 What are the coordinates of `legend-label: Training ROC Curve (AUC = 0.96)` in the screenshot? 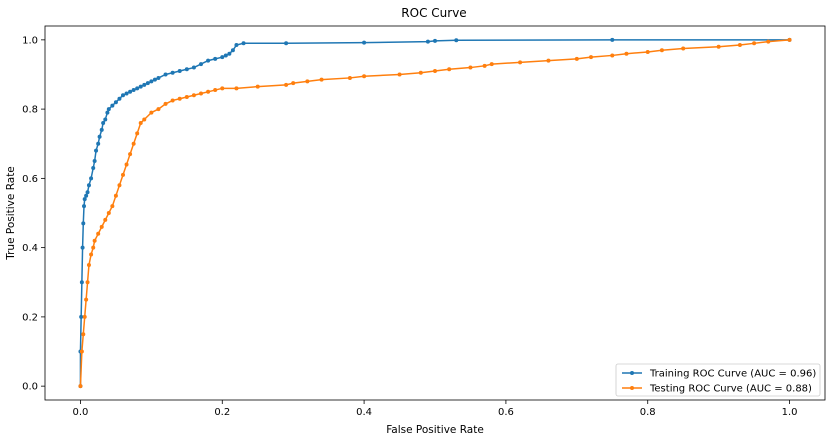 It's located at (732, 374).